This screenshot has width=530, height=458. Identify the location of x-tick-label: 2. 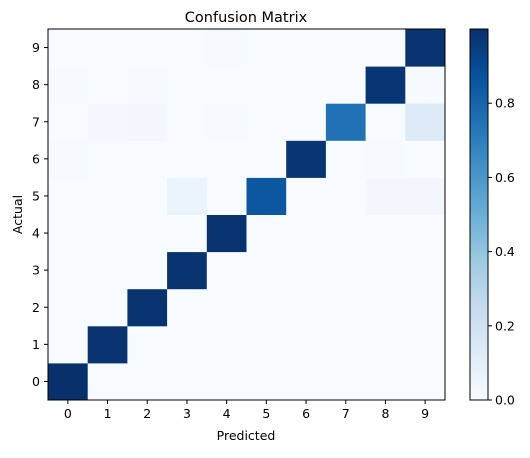
(147, 413).